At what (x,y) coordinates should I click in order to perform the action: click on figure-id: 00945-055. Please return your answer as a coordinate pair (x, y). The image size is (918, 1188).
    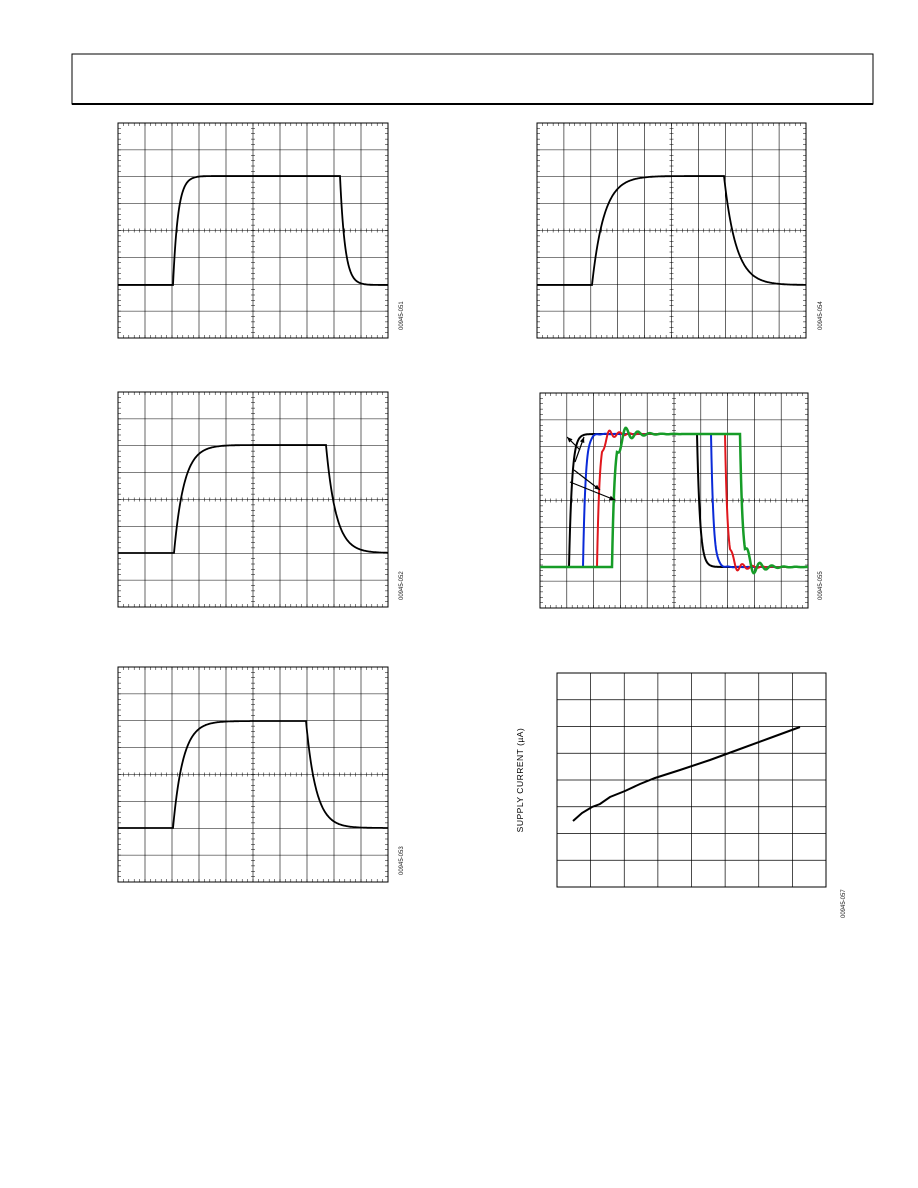
    Looking at the image, I should click on (821, 585).